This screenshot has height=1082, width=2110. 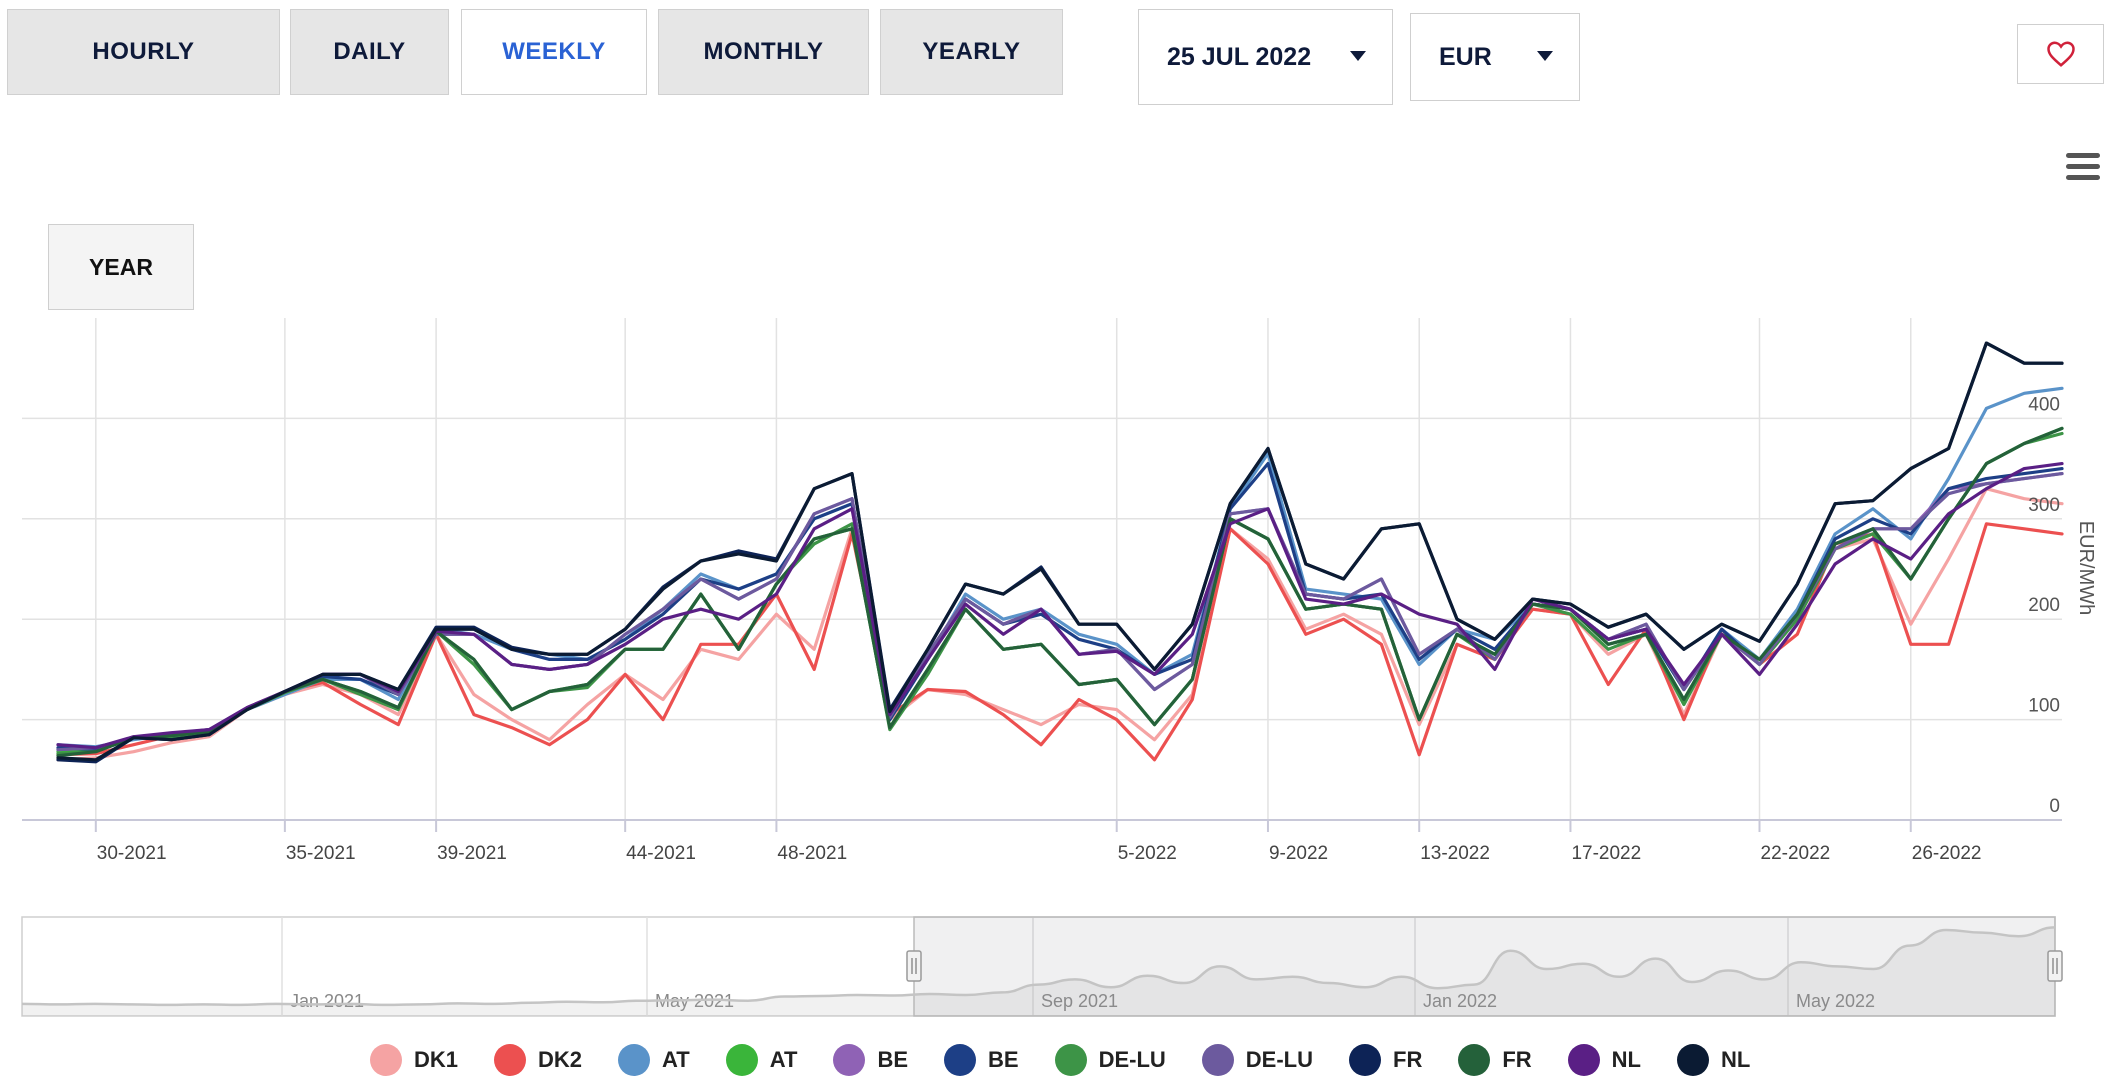 I want to click on currency-select-value: EUR, so click(x=1465, y=56).